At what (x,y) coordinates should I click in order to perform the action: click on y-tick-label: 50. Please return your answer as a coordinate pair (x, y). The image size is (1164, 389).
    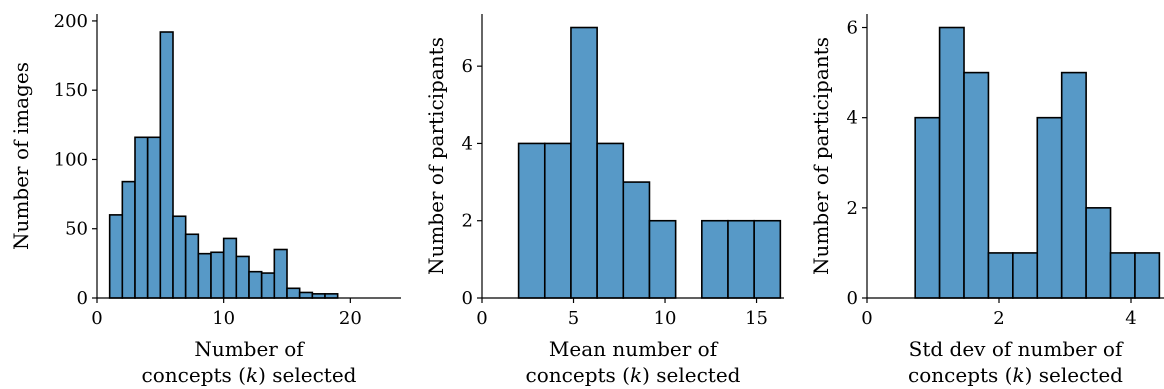
    Looking at the image, I should click on (76, 229).